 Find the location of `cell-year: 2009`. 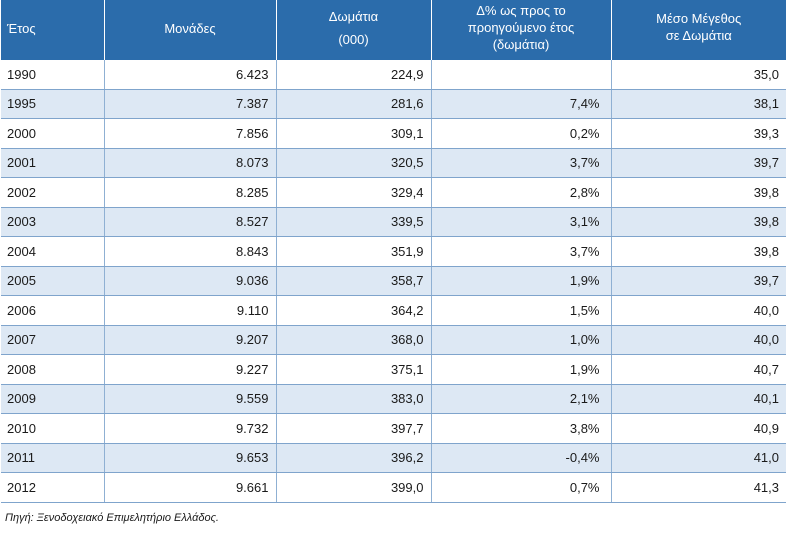

cell-year: 2009 is located at coordinates (53, 399).